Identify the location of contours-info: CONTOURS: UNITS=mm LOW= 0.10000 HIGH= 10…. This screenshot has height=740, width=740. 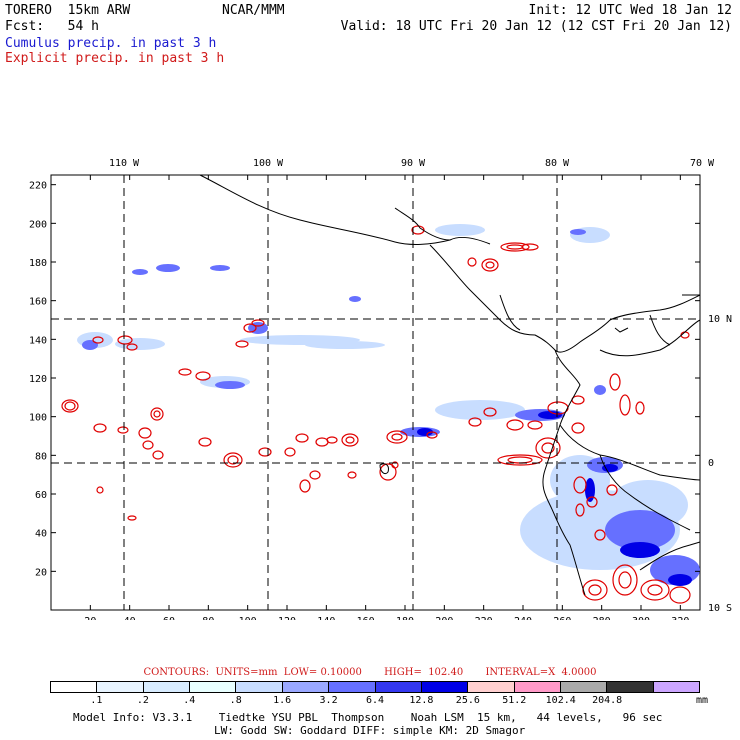
(370, 672).